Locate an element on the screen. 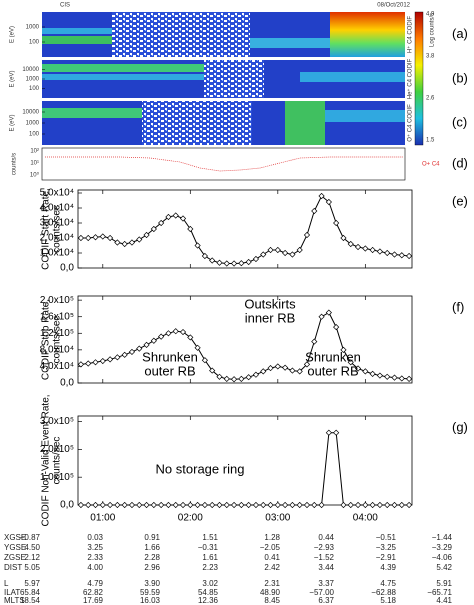  panel-label: (b) is located at coordinates (460, 77).